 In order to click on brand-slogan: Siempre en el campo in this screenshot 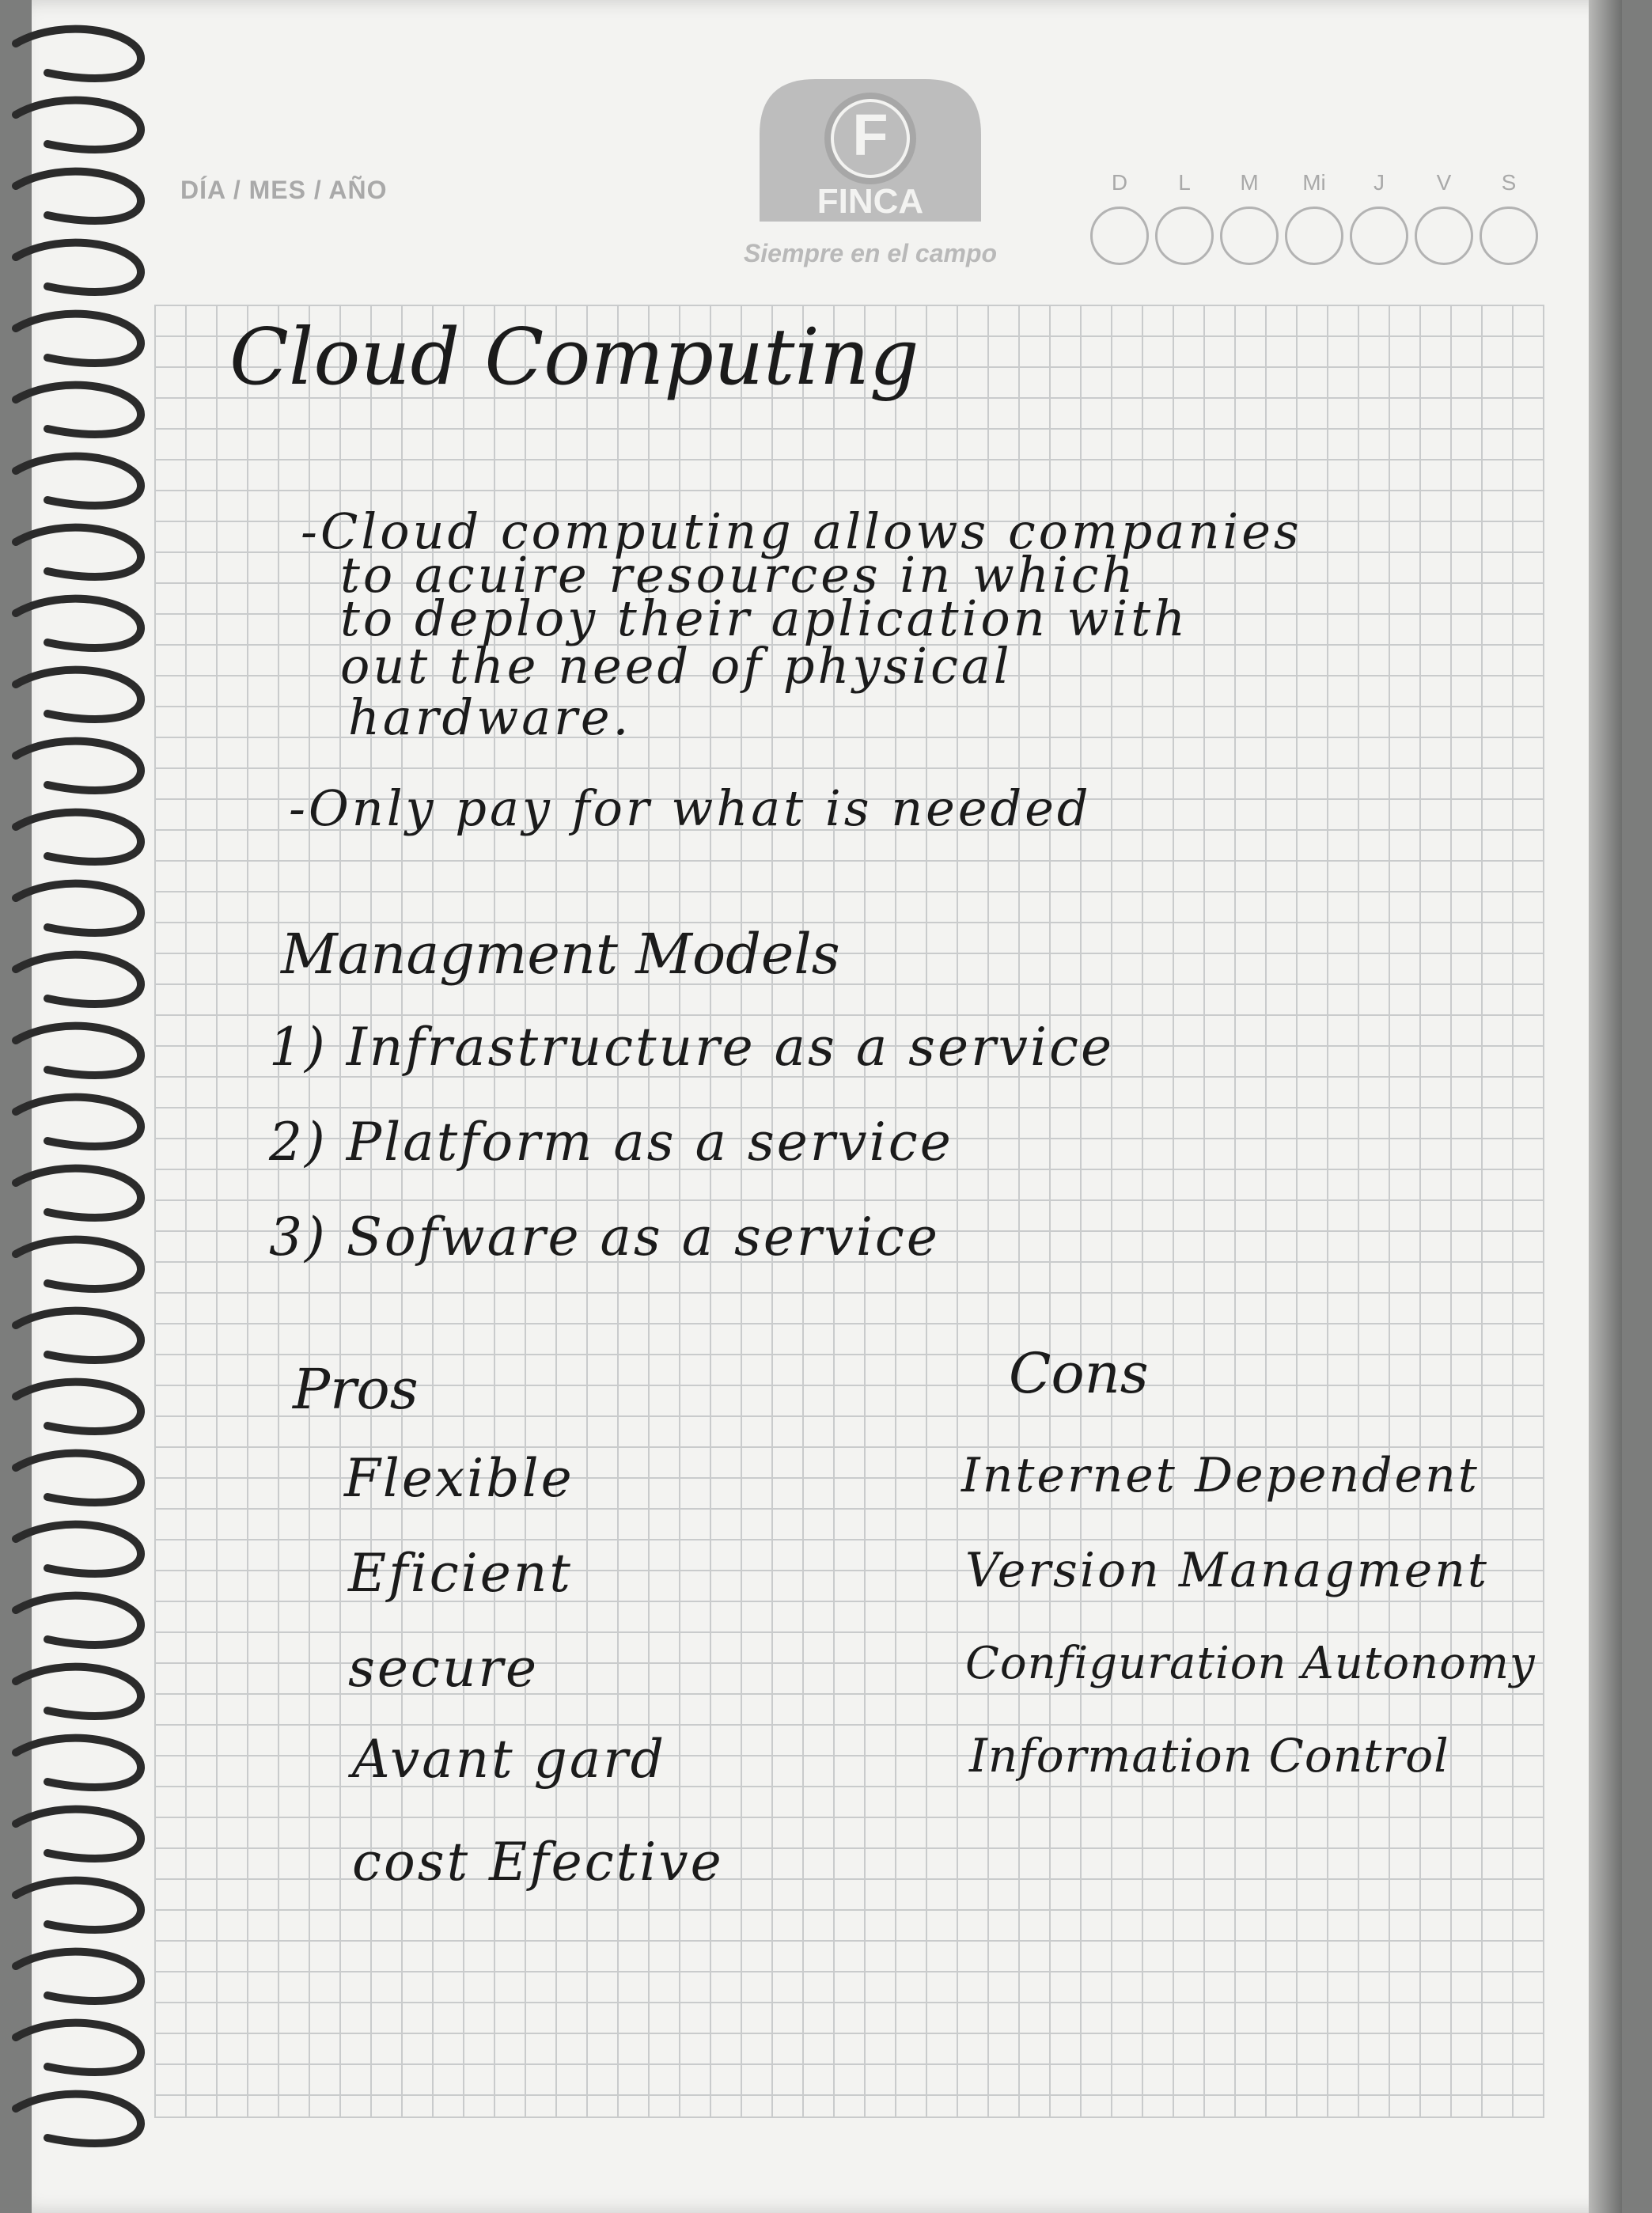, I will do `click(870, 253)`.